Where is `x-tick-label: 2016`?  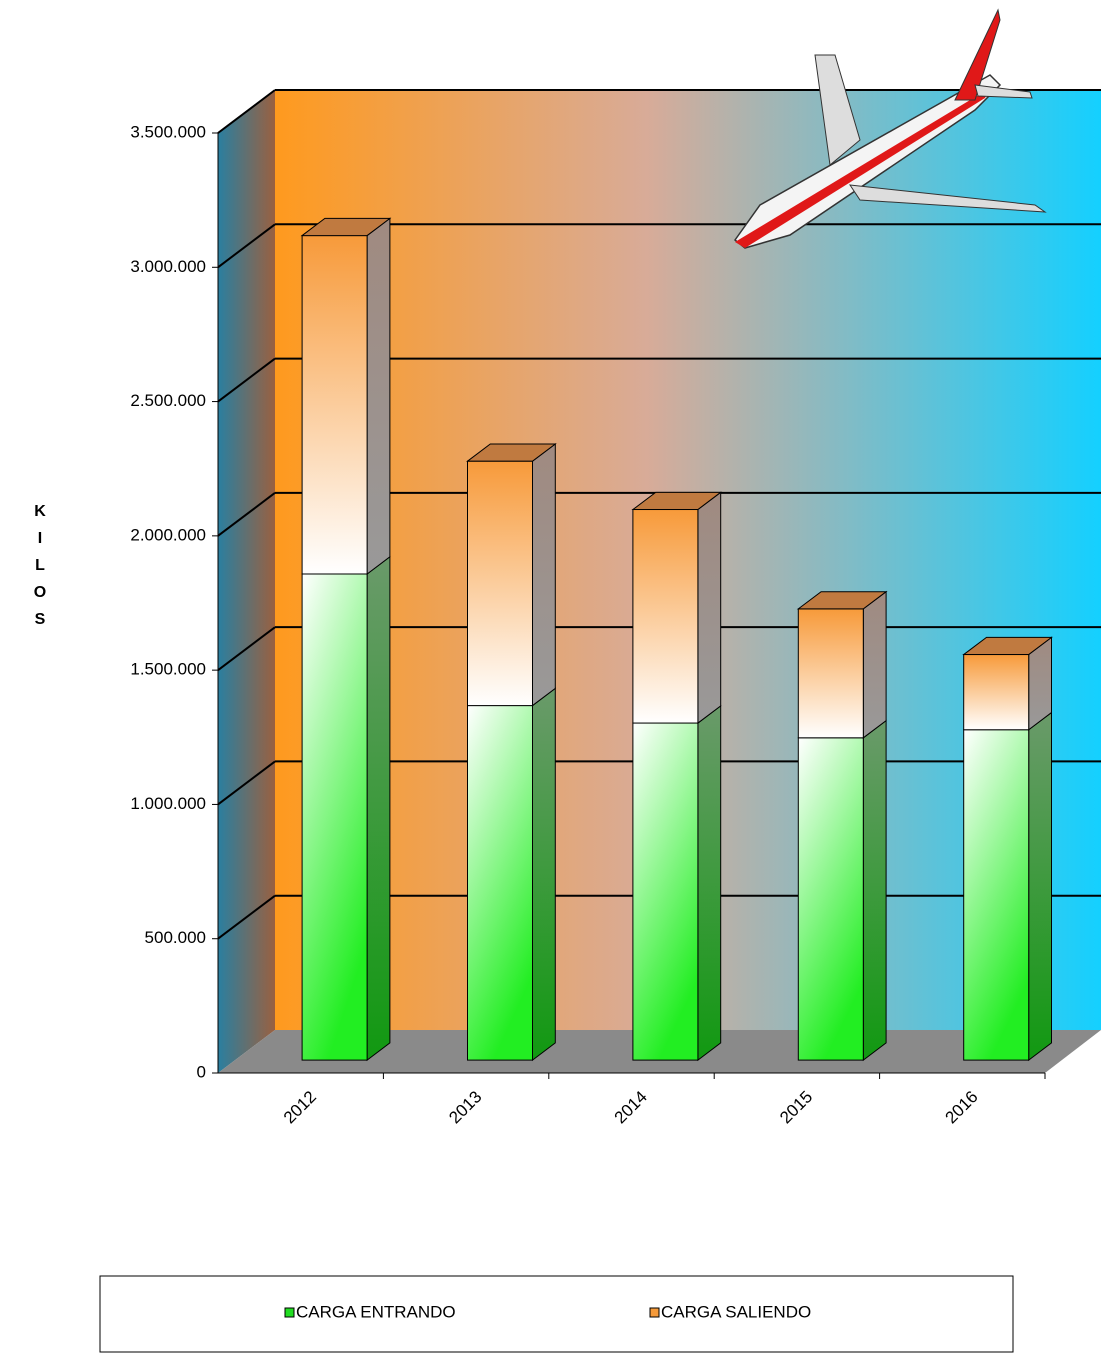 x-tick-label: 2016 is located at coordinates (961, 1107).